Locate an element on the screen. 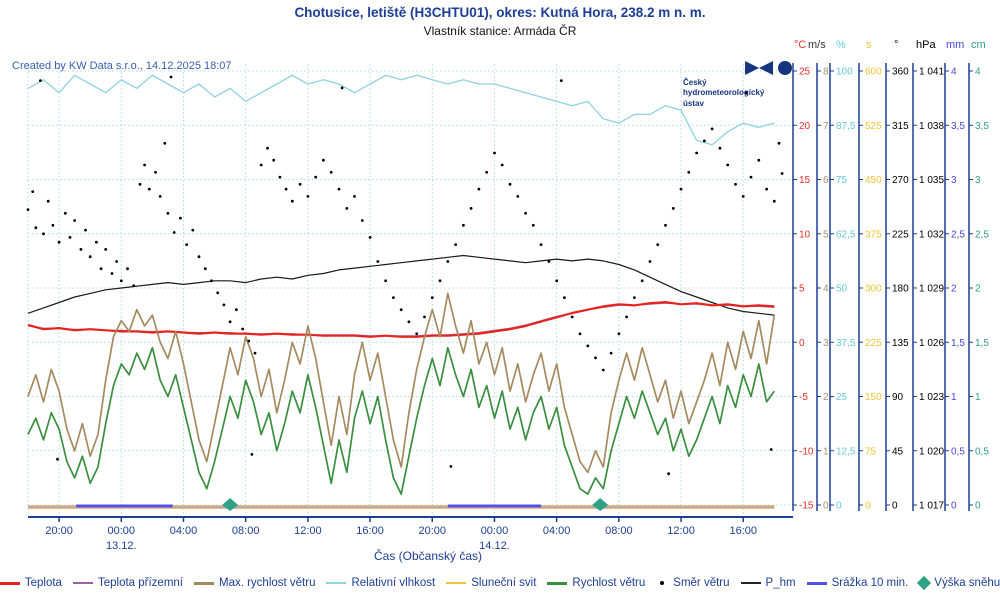 The width and height of the screenshot is (1000, 600). svg-text: 1 020 is located at coordinates (931, 451).